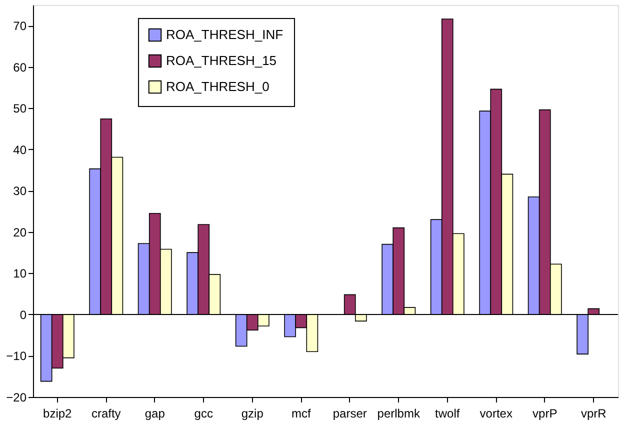 This screenshot has height=428, width=640. I want to click on x-tick-label: vprR, so click(593, 413).